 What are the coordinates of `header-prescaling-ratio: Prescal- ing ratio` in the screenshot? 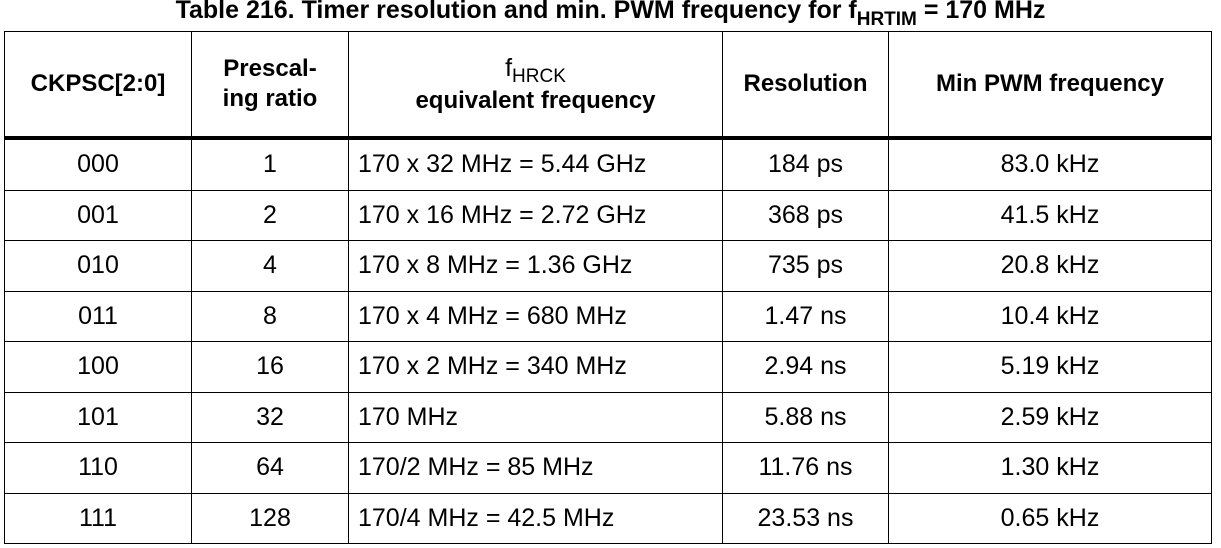 It's located at (270, 85).